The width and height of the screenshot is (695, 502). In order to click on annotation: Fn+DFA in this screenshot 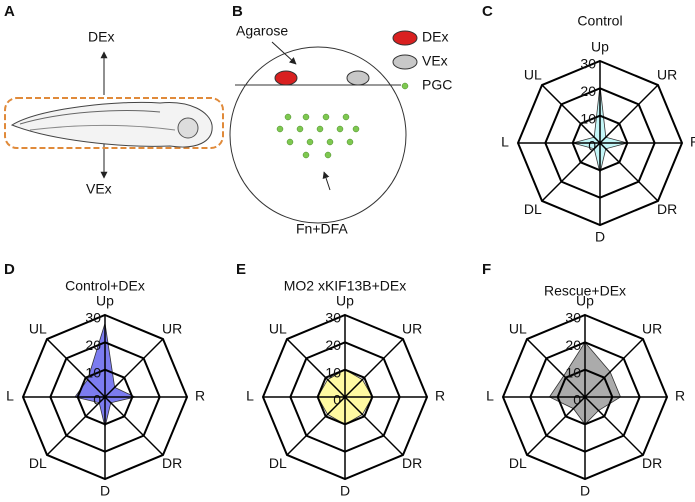, I will do `click(322, 229)`.